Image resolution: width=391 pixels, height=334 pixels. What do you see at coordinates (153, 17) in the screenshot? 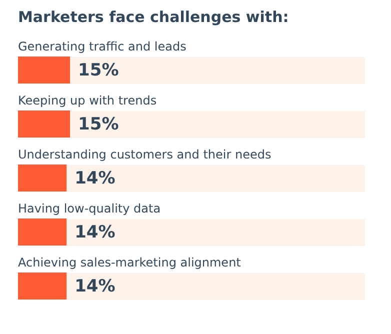
I see `chart-title: Marketers face challenges with:` at bounding box center [153, 17].